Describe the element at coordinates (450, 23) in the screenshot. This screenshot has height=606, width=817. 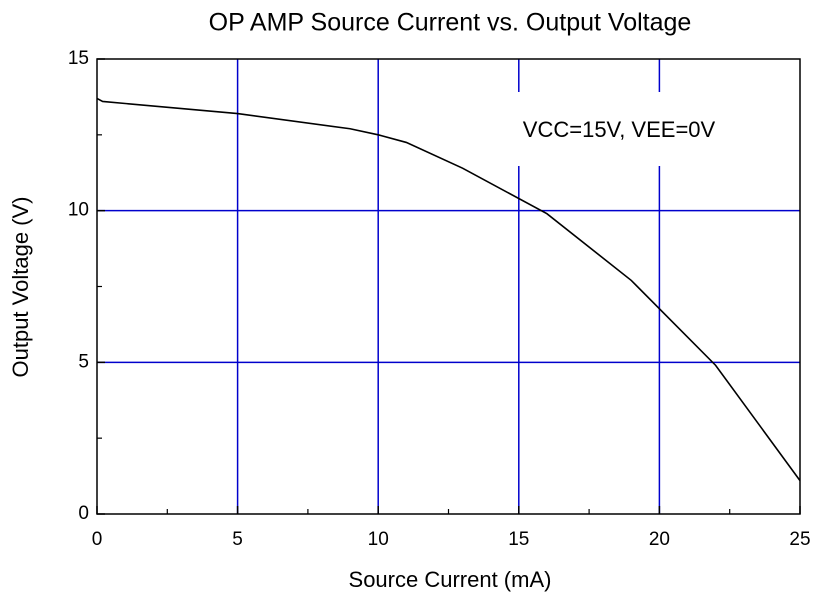
I see `chart-title: OP AMP Source Current vs. Output Voltage` at that location.